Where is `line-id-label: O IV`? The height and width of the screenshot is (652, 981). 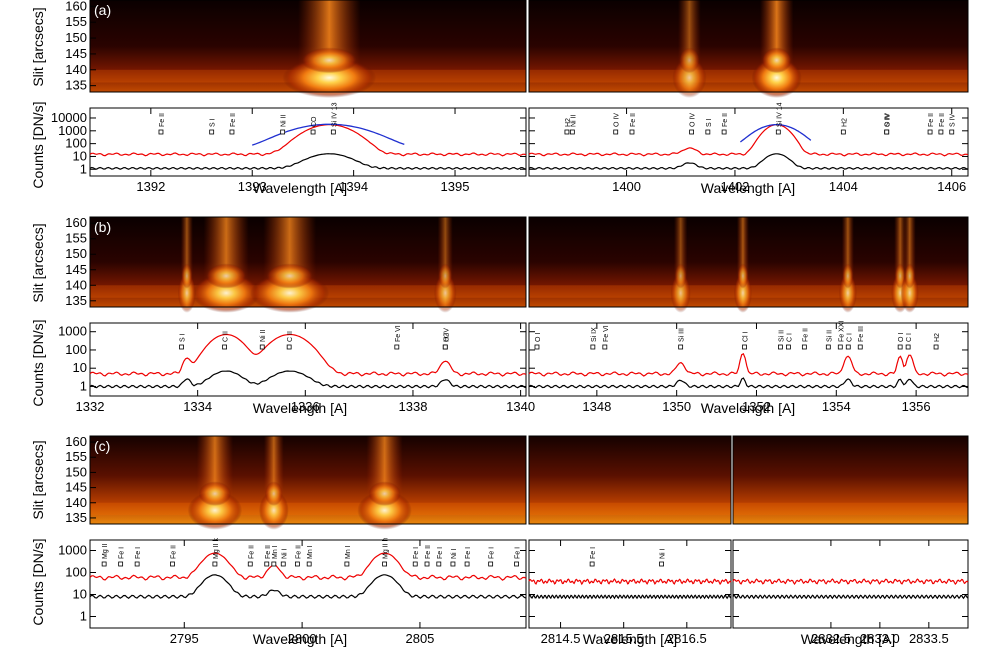 line-id-label: O IV is located at coordinates (617, 120).